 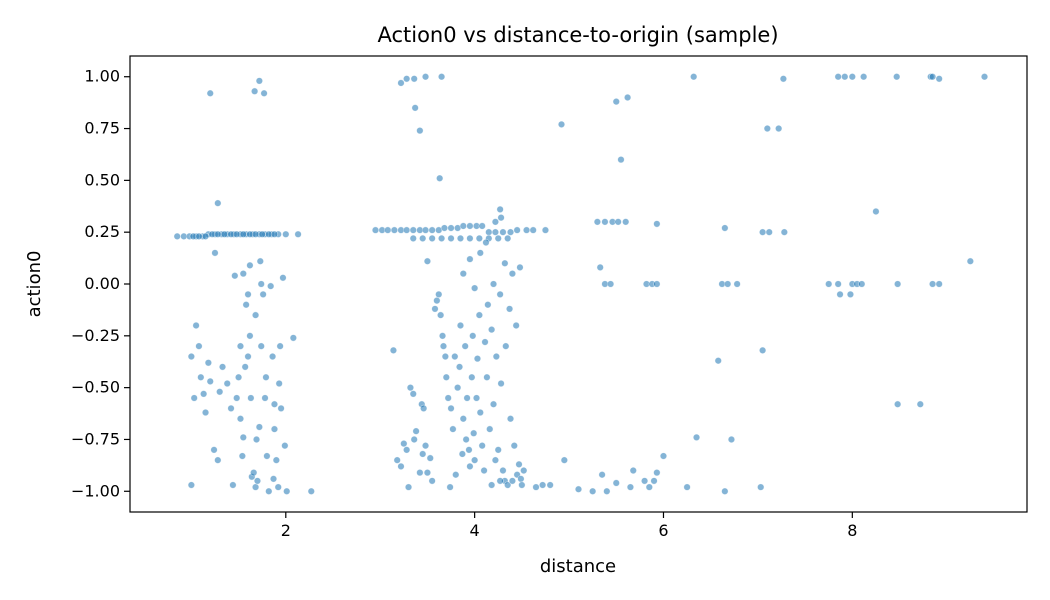 What do you see at coordinates (102, 179) in the screenshot?
I see `y-tick-label: 0.50` at bounding box center [102, 179].